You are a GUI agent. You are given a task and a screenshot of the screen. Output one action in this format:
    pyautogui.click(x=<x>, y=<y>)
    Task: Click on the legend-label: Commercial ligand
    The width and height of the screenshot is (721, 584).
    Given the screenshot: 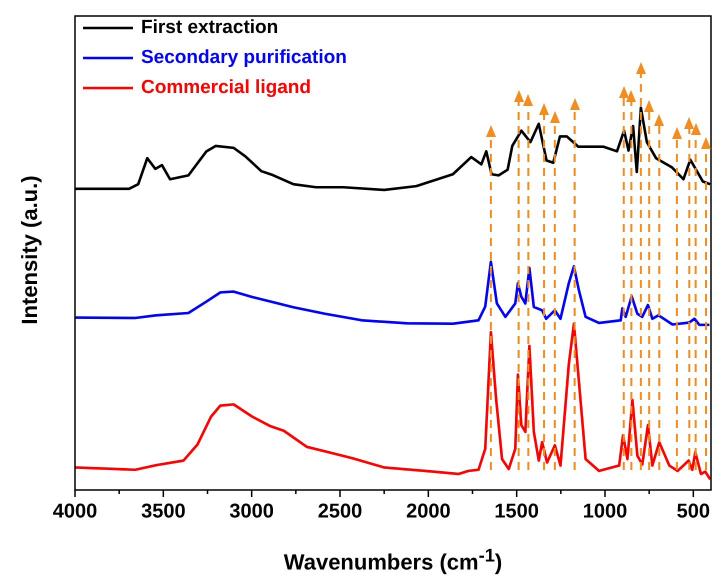 What is the action you would take?
    pyautogui.click(x=226, y=87)
    